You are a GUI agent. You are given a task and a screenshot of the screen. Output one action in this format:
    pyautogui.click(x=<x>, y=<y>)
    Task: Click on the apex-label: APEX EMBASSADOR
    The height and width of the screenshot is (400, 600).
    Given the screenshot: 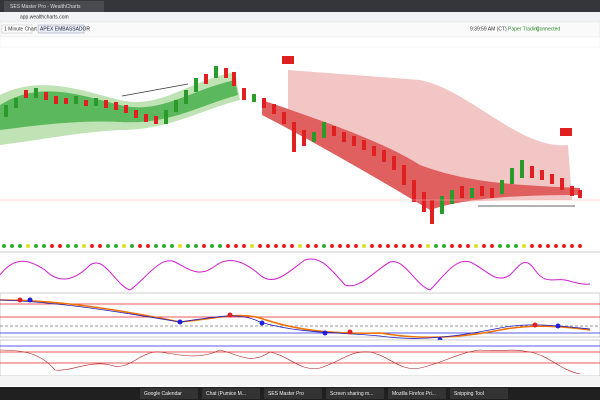 What is the action you would take?
    pyautogui.click(x=65, y=29)
    